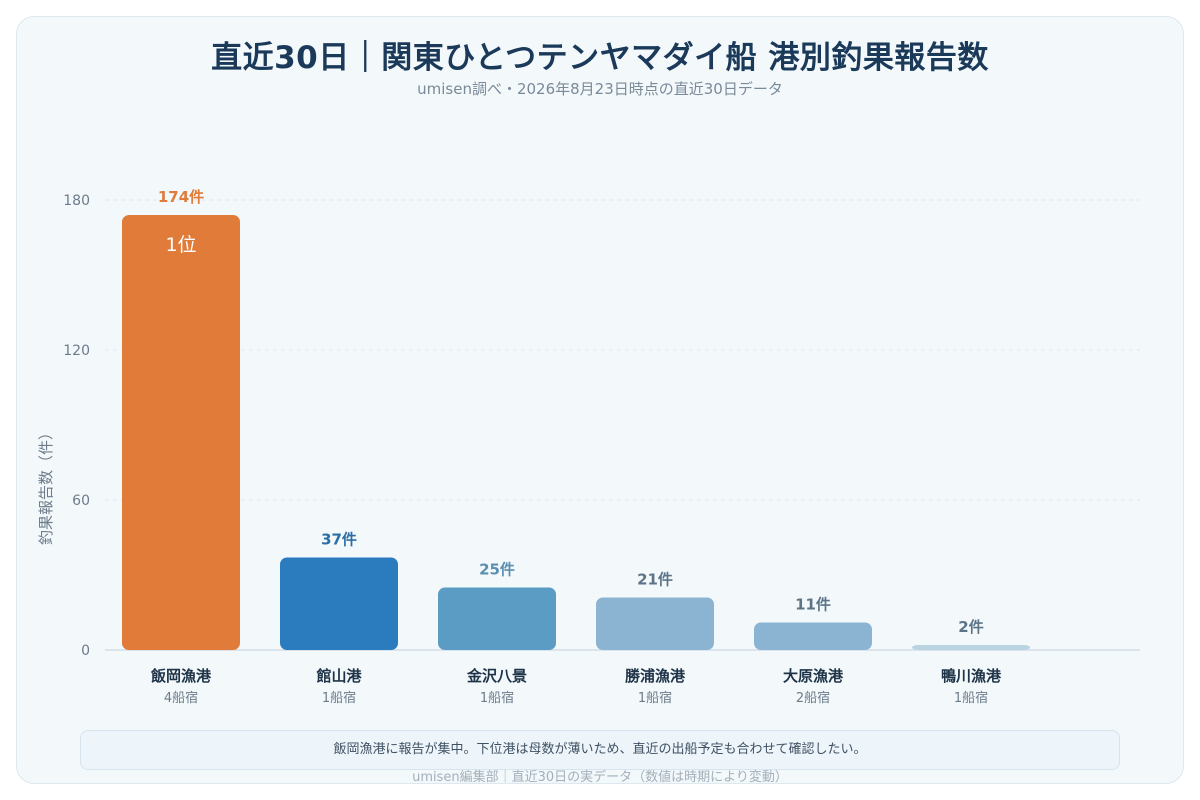 The width and height of the screenshot is (1200, 800). Describe the element at coordinates (181, 197) in the screenshot. I see `data-label: 174件` at that location.